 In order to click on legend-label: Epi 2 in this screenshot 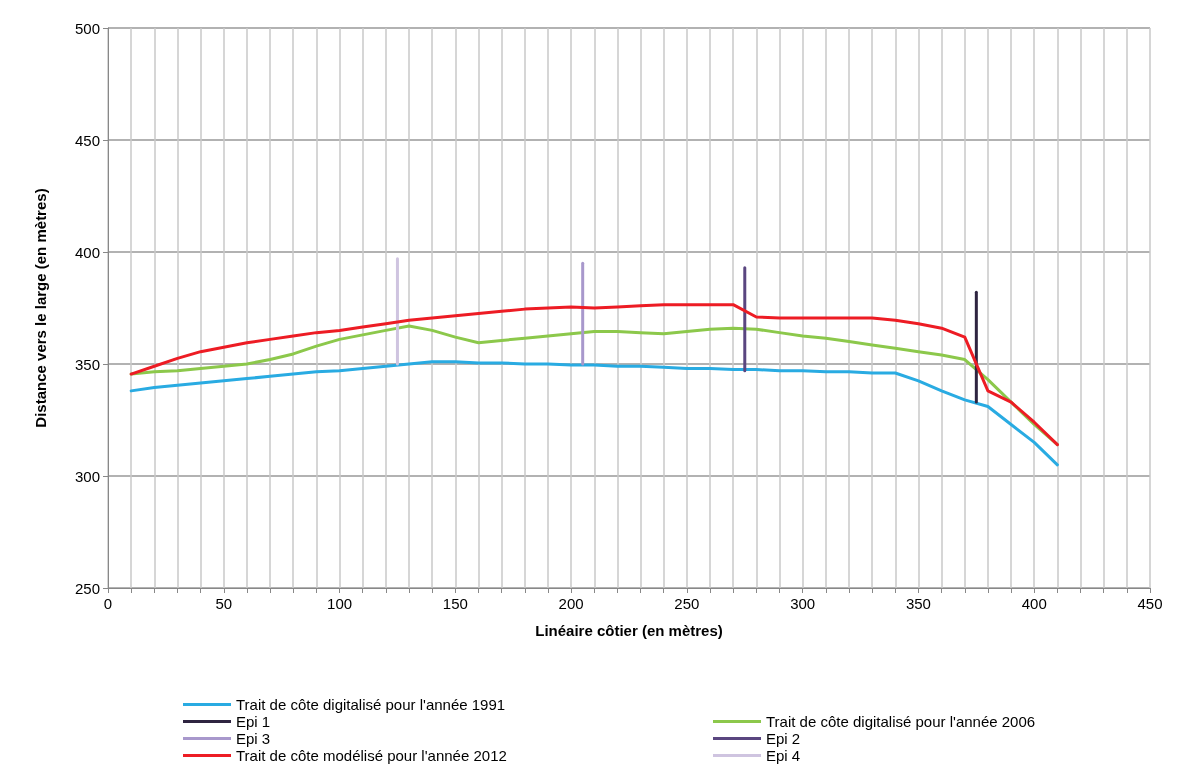, I will do `click(783, 738)`.